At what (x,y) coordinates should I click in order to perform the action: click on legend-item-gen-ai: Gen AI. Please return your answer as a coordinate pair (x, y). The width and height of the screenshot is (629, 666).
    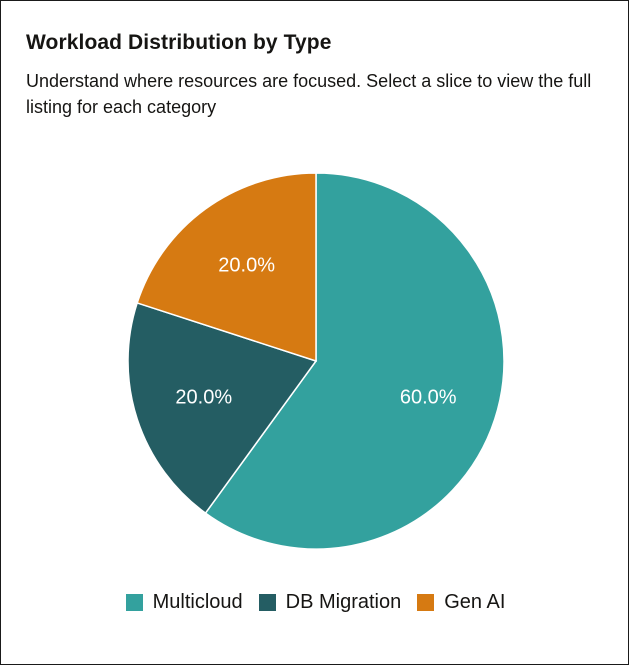
    Looking at the image, I should click on (461, 602).